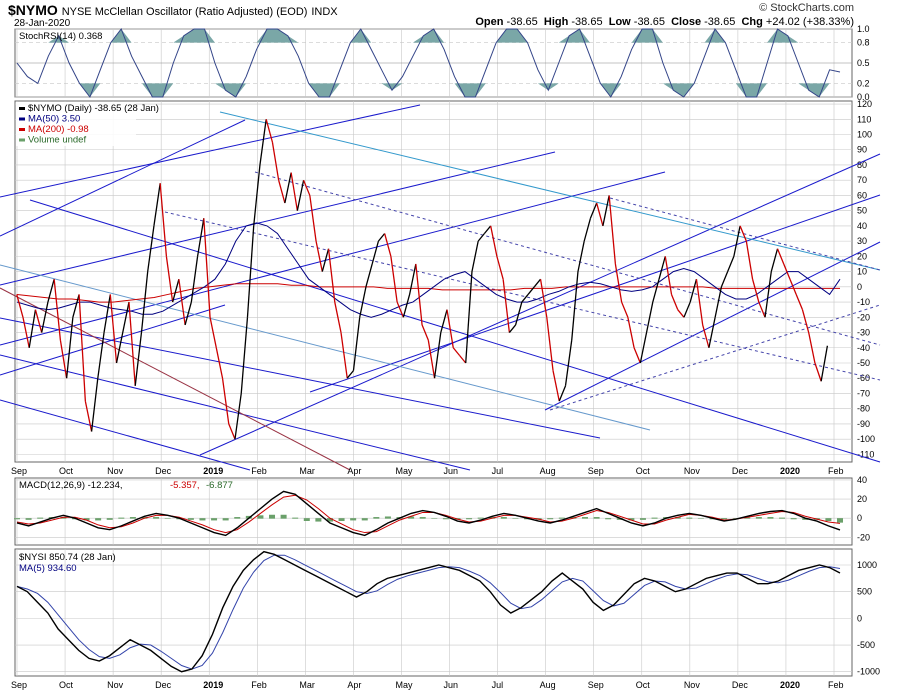  Describe the element at coordinates (806, 8) in the screenshot. I see `credit: © StockCharts.com` at that location.